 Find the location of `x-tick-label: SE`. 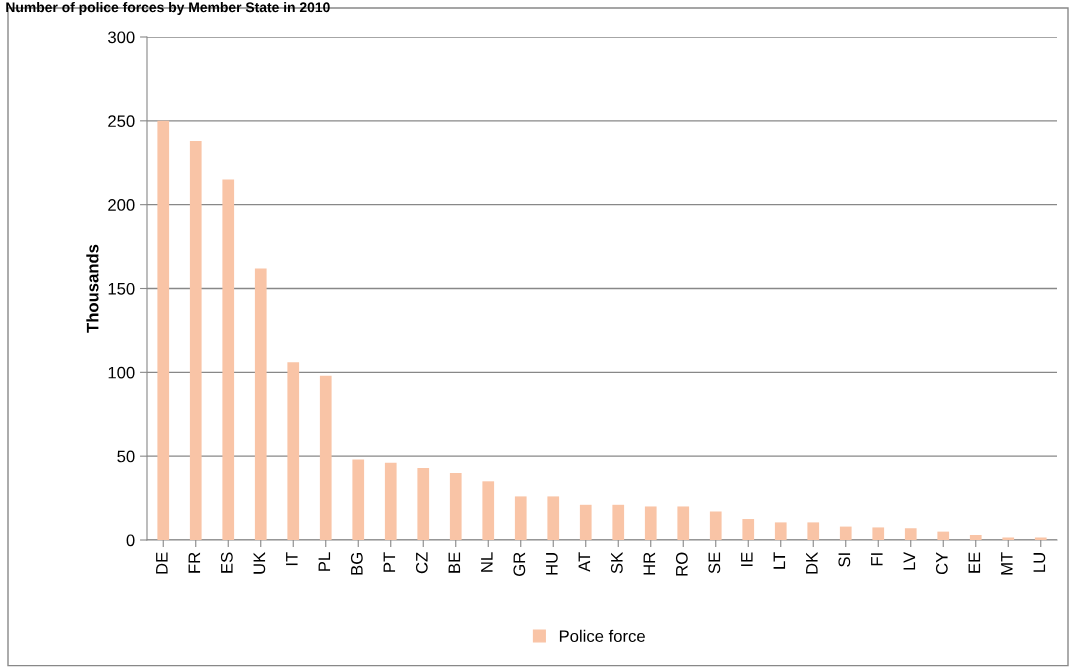

x-tick-label: SE is located at coordinates (714, 563).